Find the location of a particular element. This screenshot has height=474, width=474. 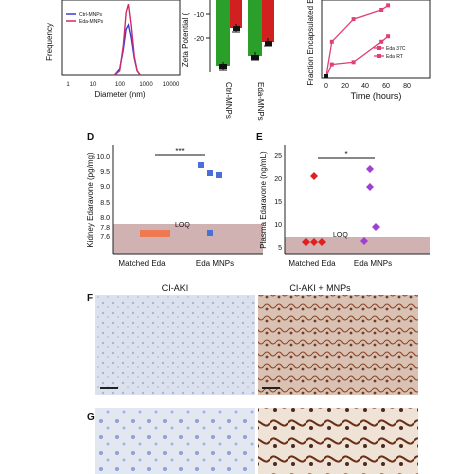

panel-b-category: Eda-MNPs is located at coordinates (260, 101).